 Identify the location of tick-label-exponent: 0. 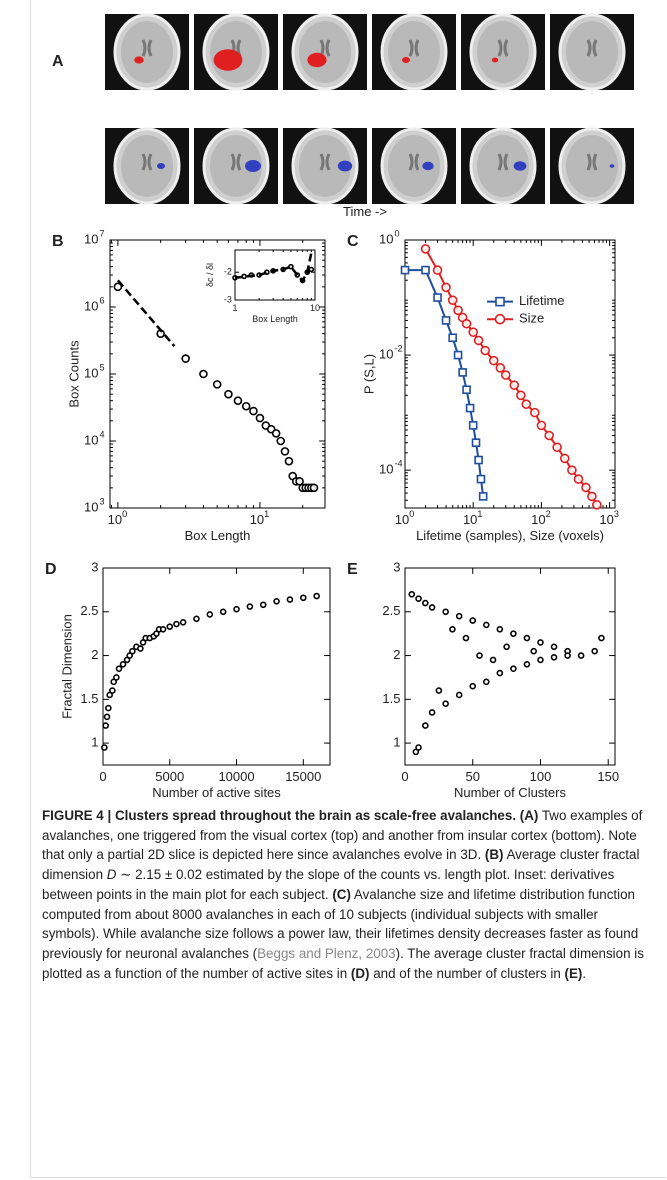
(411, 514).